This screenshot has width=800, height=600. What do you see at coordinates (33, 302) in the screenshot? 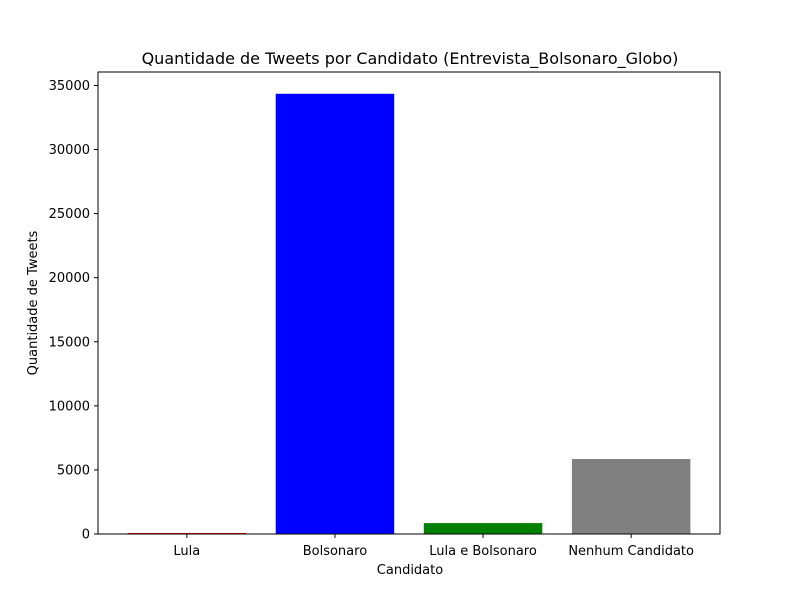
I see `y-axis-label: Quantidade de Tweets` at bounding box center [33, 302].